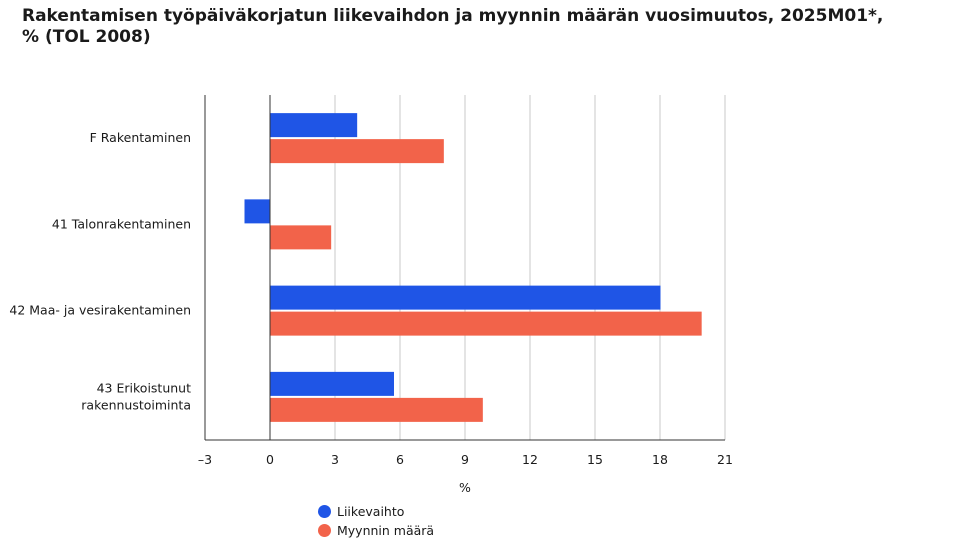 The height and width of the screenshot is (550, 980). Describe the element at coordinates (136, 396) in the screenshot. I see `category-label-3: 43 Erikoistunut rakennustoiminta` at that location.